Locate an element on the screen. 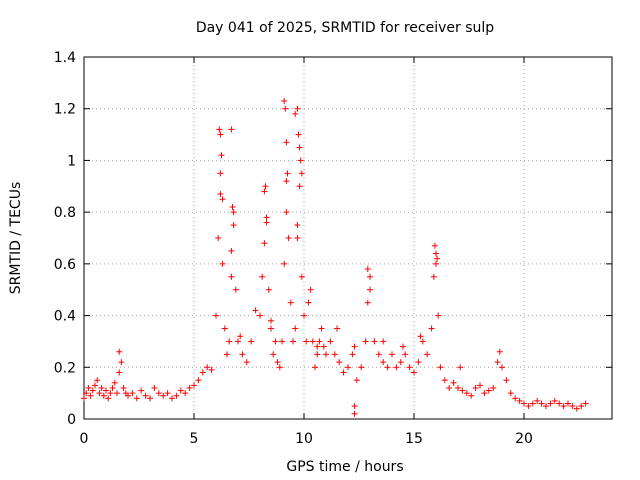  x-tick-label: 20 is located at coordinates (524, 439).